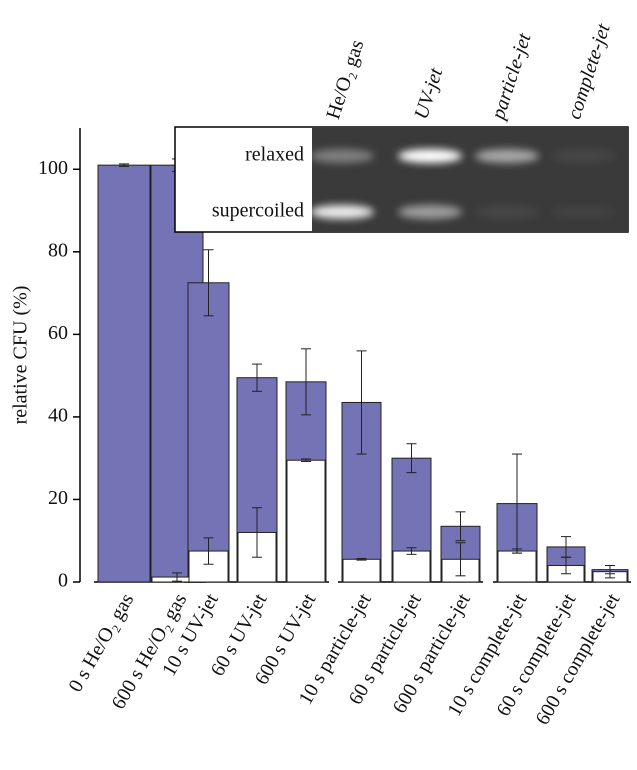 Image resolution: width=637 pixels, height=770 pixels. Describe the element at coordinates (53, 168) in the screenshot. I see `y-tick-label: 100` at that location.